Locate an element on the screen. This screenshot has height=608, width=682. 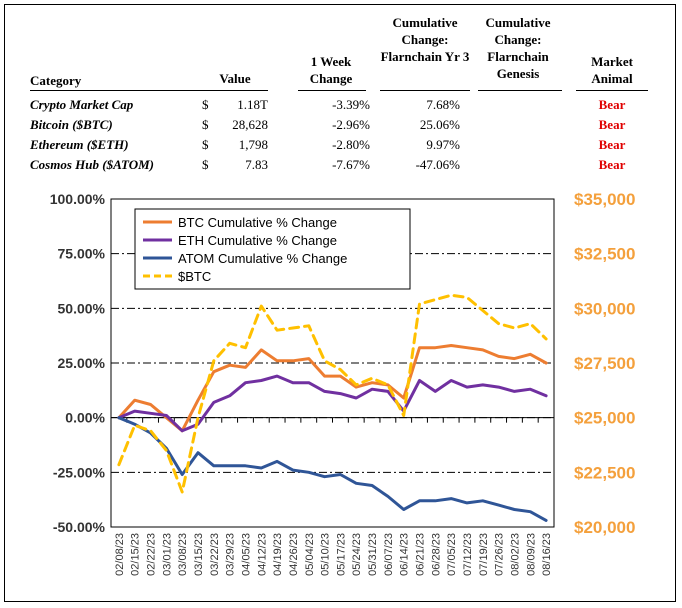
header-category: Category is located at coordinates (56, 80).